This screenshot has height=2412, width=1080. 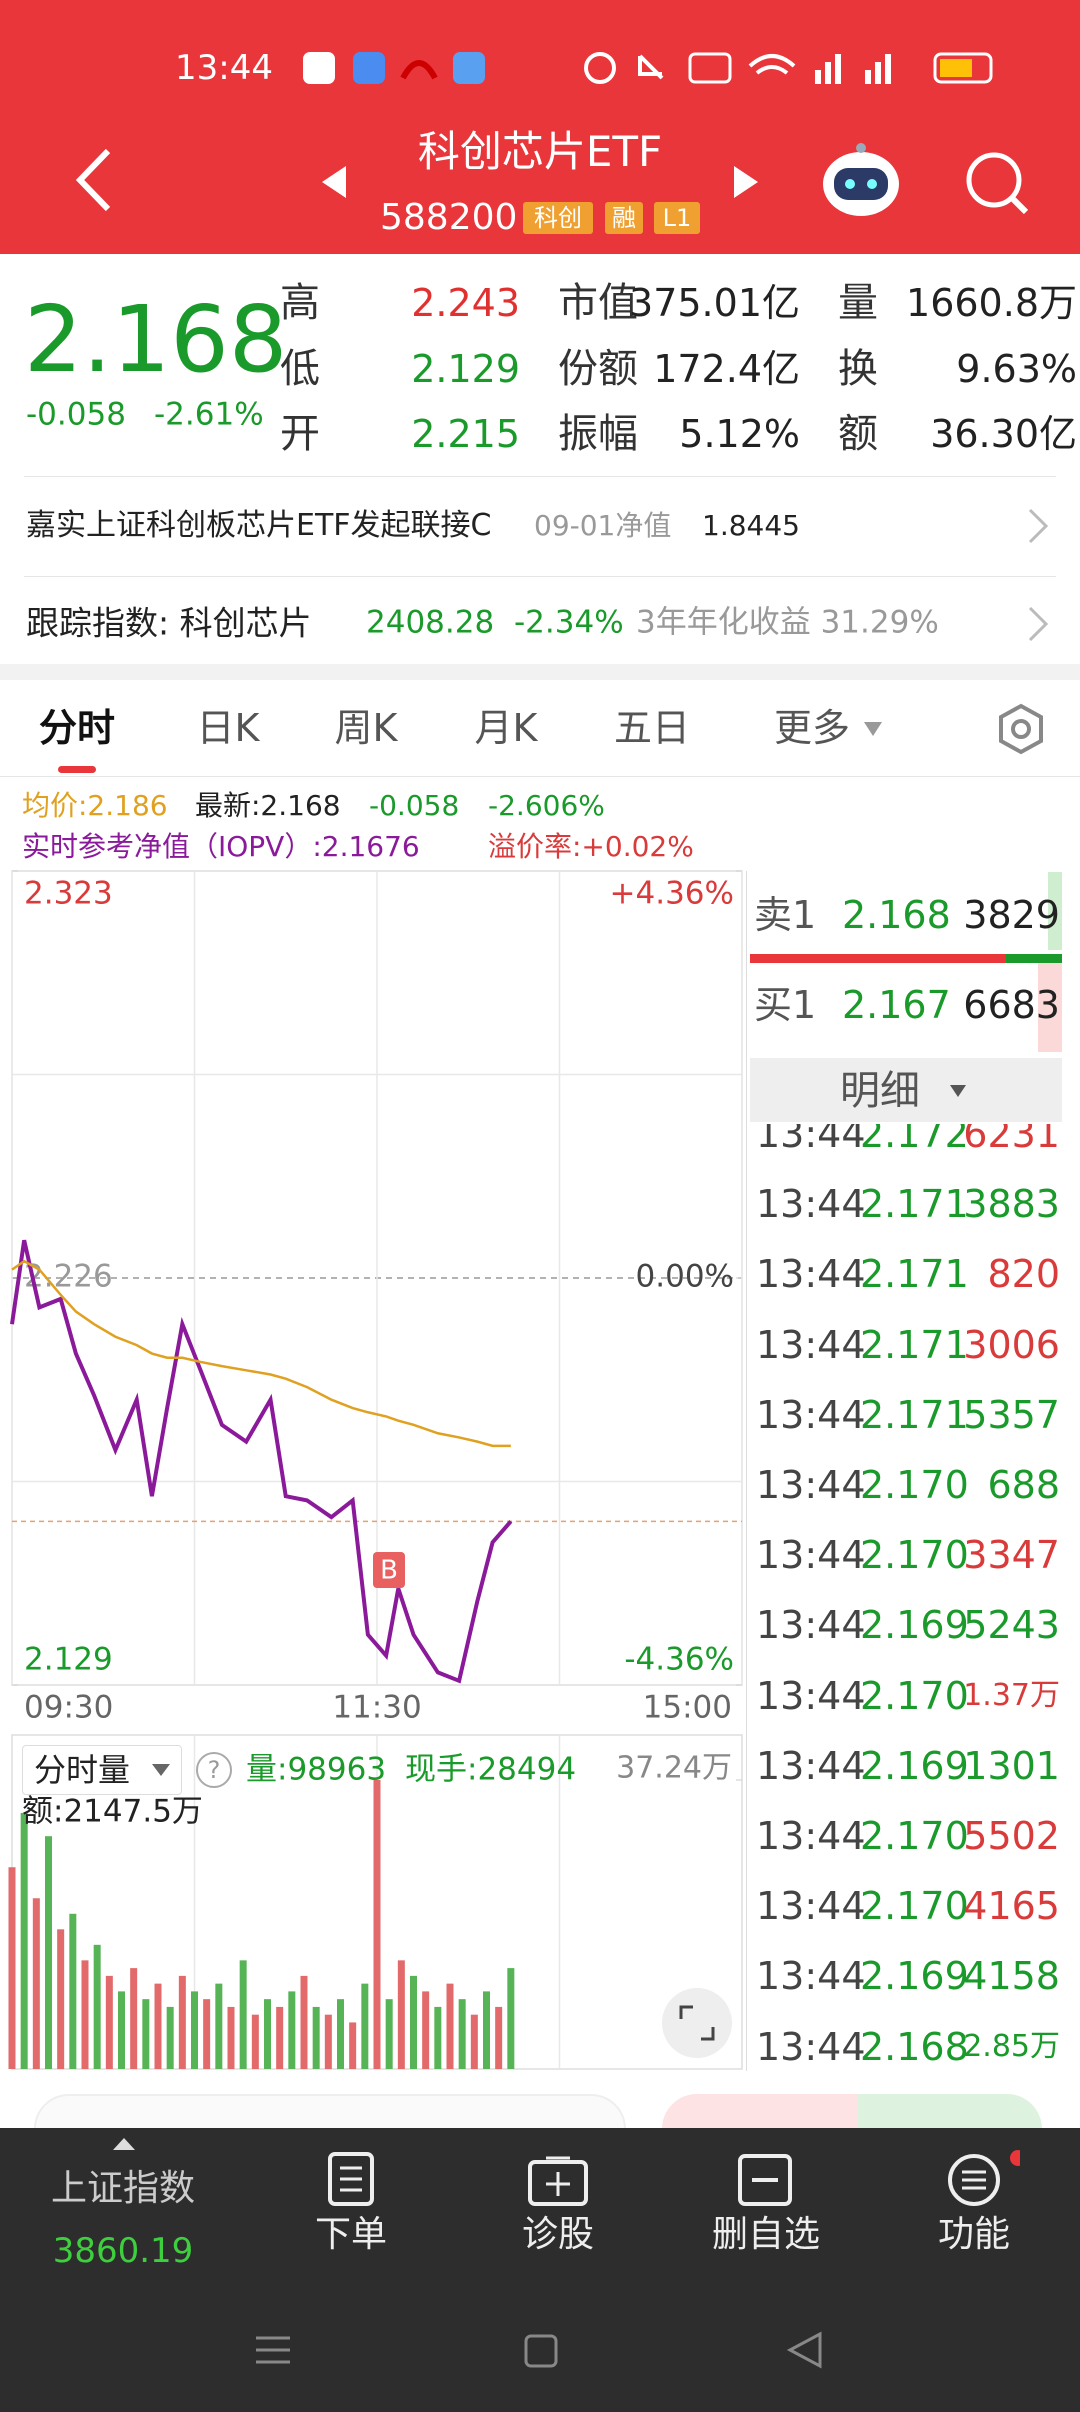 I want to click on stat-label: 量, so click(x=858, y=303).